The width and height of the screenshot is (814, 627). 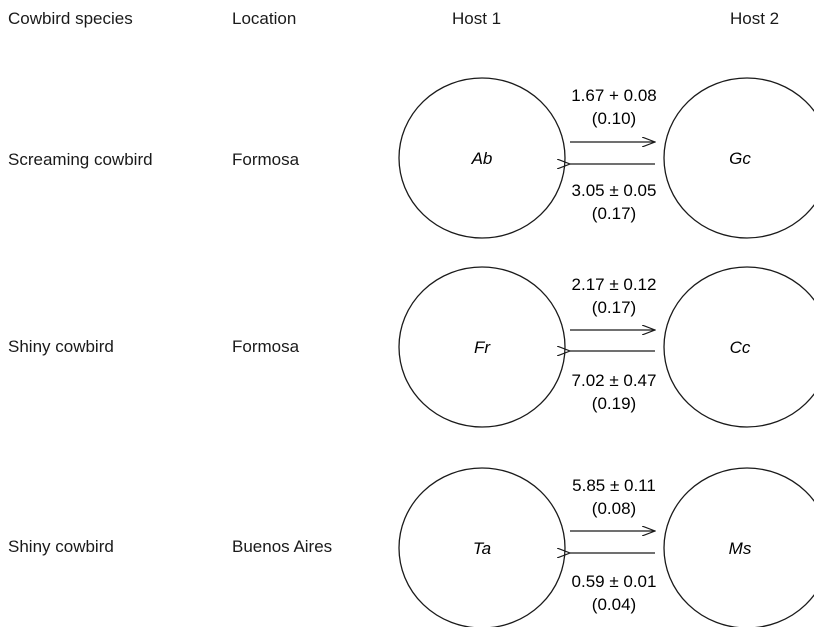 I want to click on header-cowbird-species: Cowbird species, so click(x=70, y=18).